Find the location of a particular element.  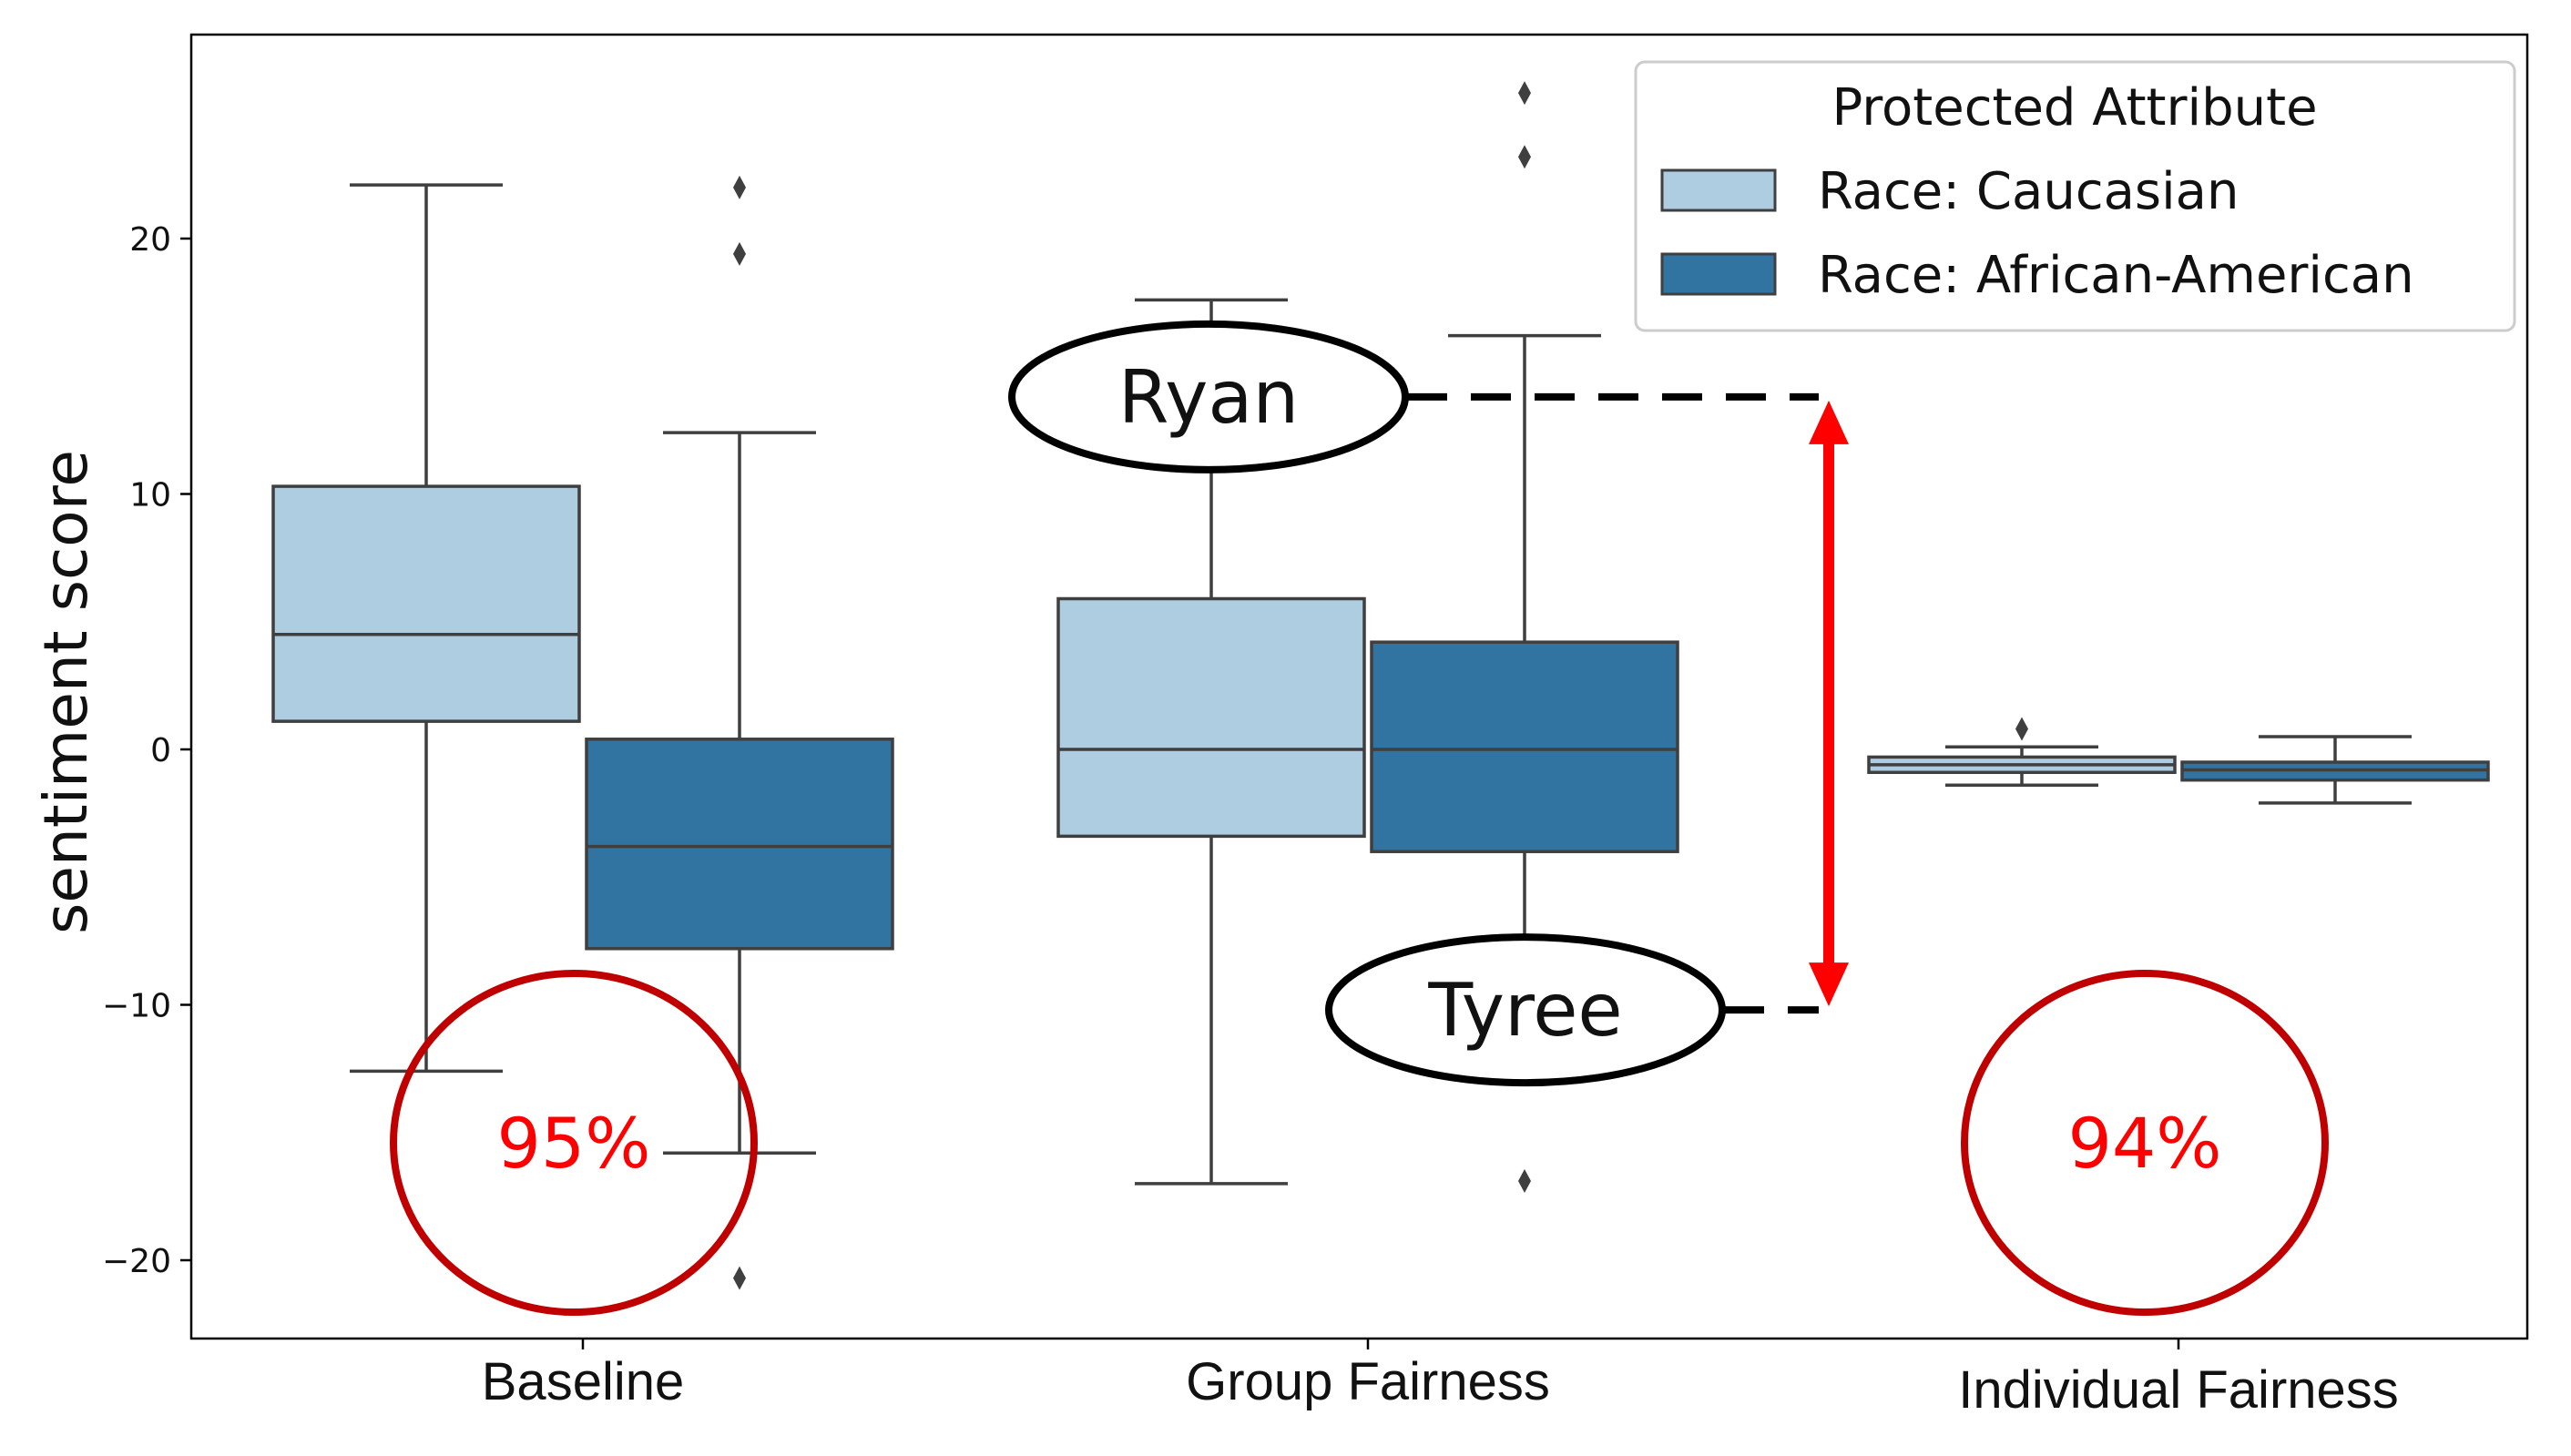

legend-entry-1: Race: African-American is located at coordinates (2116, 275).